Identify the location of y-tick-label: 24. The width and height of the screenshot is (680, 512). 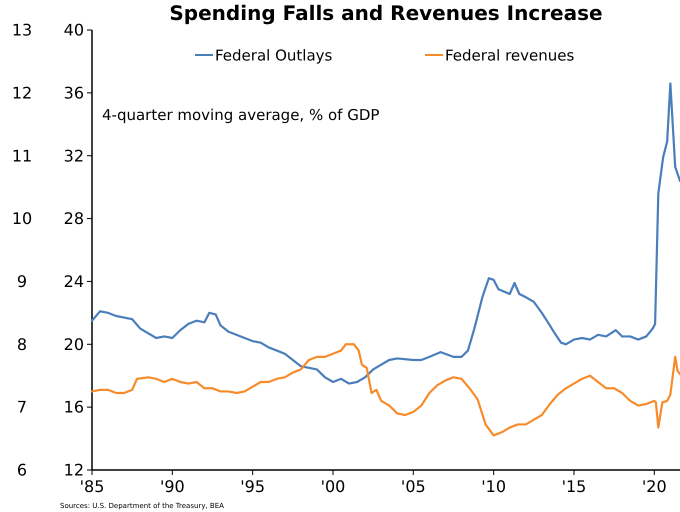
(74, 282).